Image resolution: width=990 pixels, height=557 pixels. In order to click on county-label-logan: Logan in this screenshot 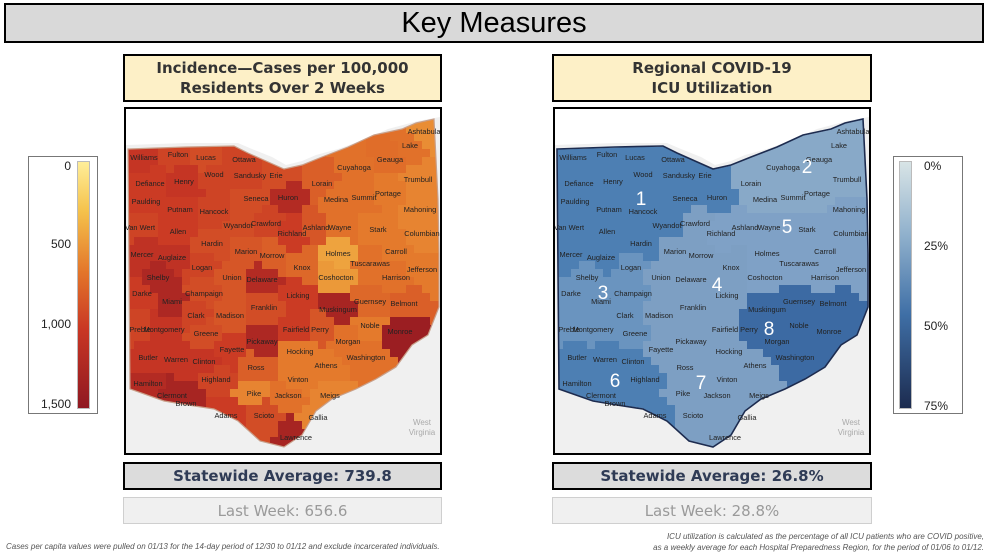, I will do `click(631, 267)`.